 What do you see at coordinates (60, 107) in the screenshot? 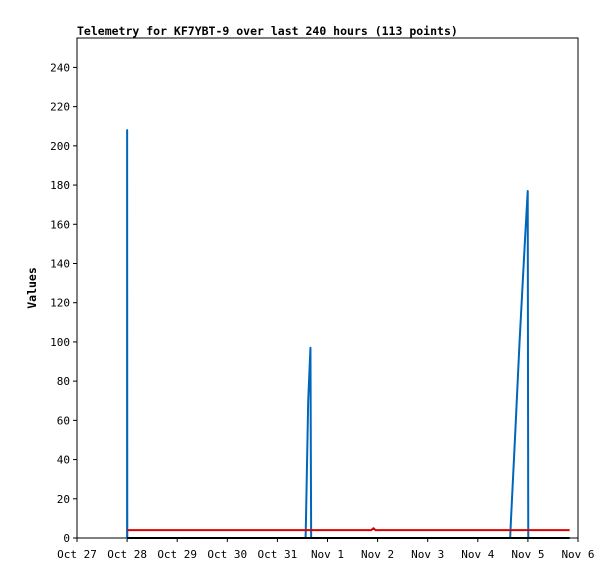
I see `y-tick-label: 220` at bounding box center [60, 107].